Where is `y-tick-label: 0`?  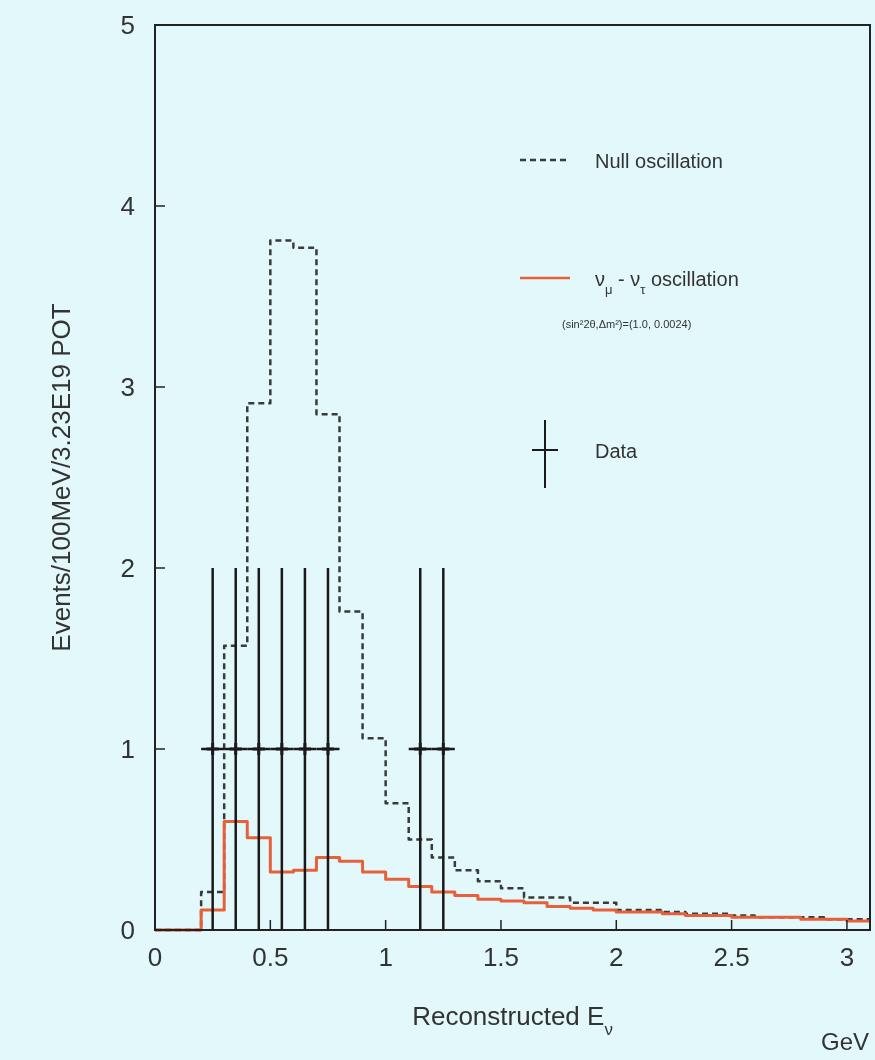
y-tick-label: 0 is located at coordinates (127, 930).